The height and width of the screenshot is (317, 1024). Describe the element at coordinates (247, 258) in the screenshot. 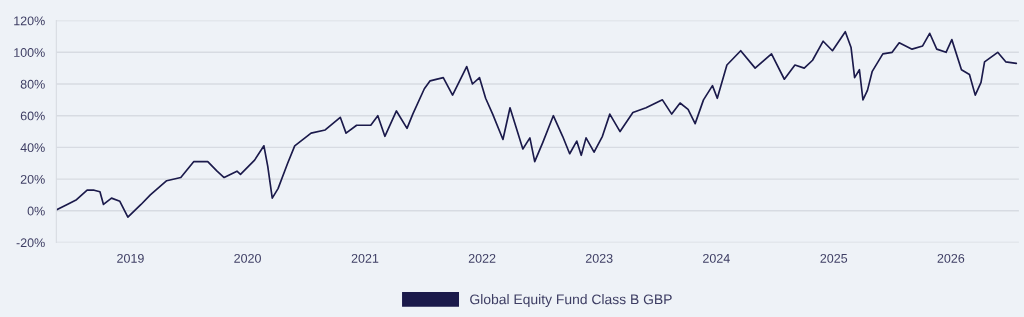

I see `x-tick-label: 2020` at that location.